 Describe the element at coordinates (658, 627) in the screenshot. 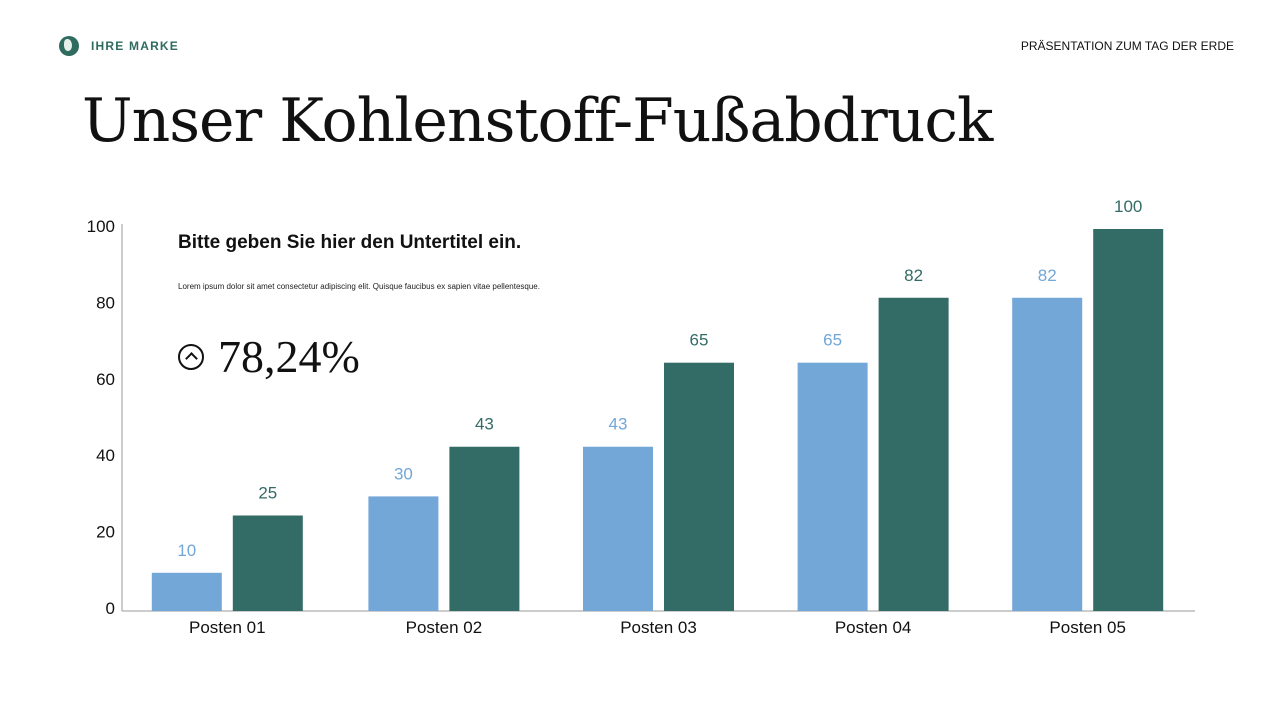

I see `x-tick-label: Posten 03` at that location.